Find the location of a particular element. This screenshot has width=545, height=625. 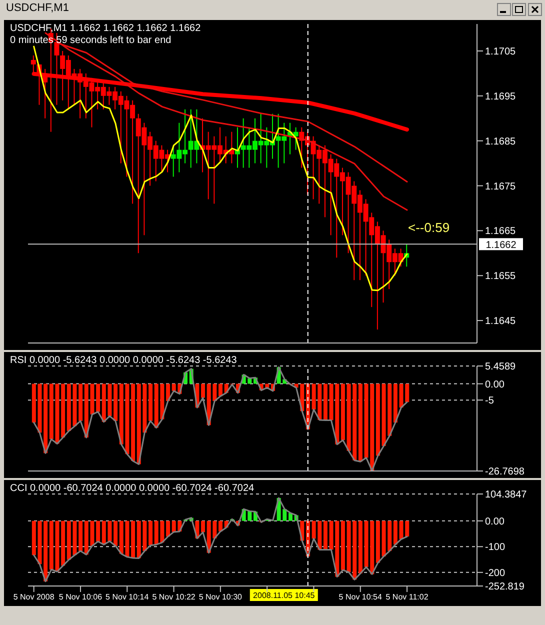

y-tick-label: 1.1705 is located at coordinates (500, 52).